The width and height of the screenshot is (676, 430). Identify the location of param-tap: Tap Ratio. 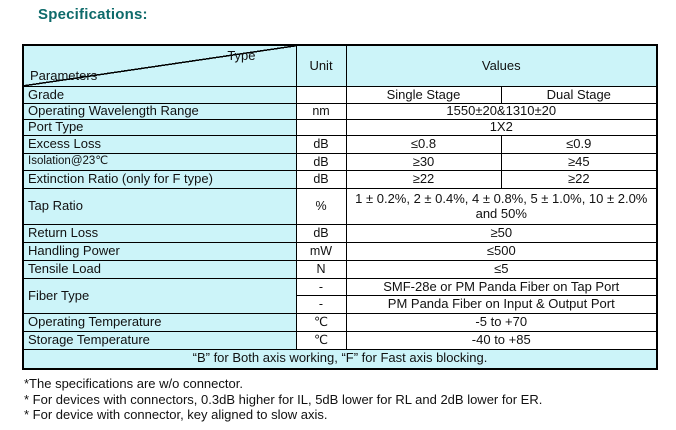
(159, 206).